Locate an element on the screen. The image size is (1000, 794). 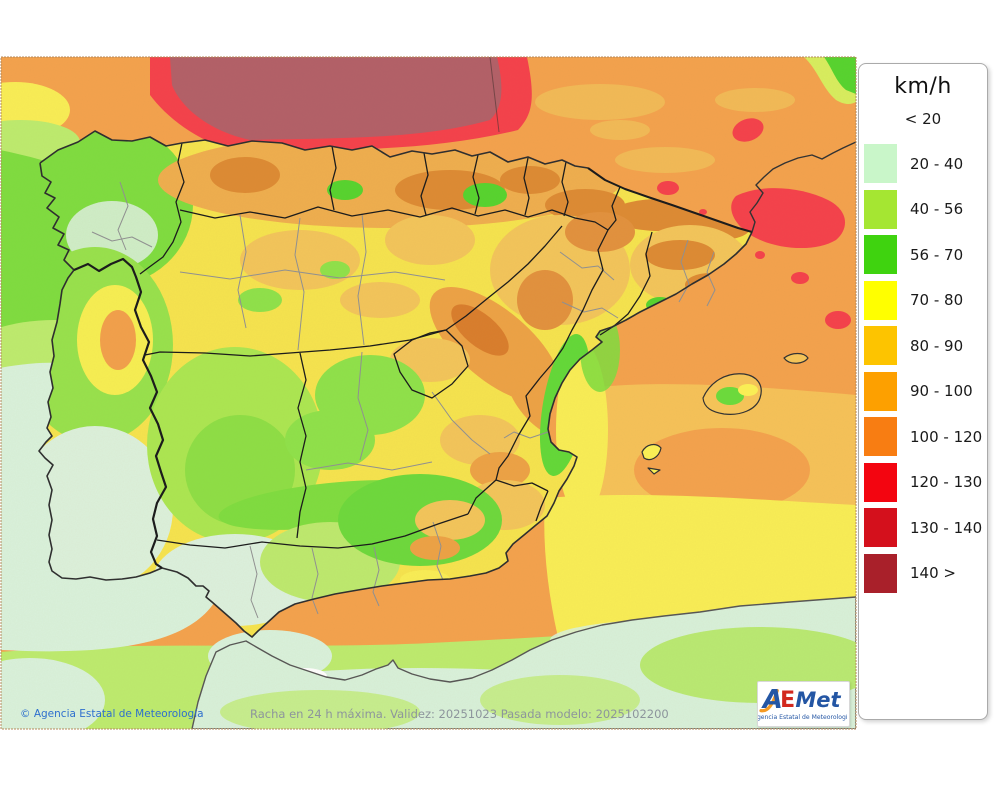
legend-row: 56 - 70 is located at coordinates (923, 255).